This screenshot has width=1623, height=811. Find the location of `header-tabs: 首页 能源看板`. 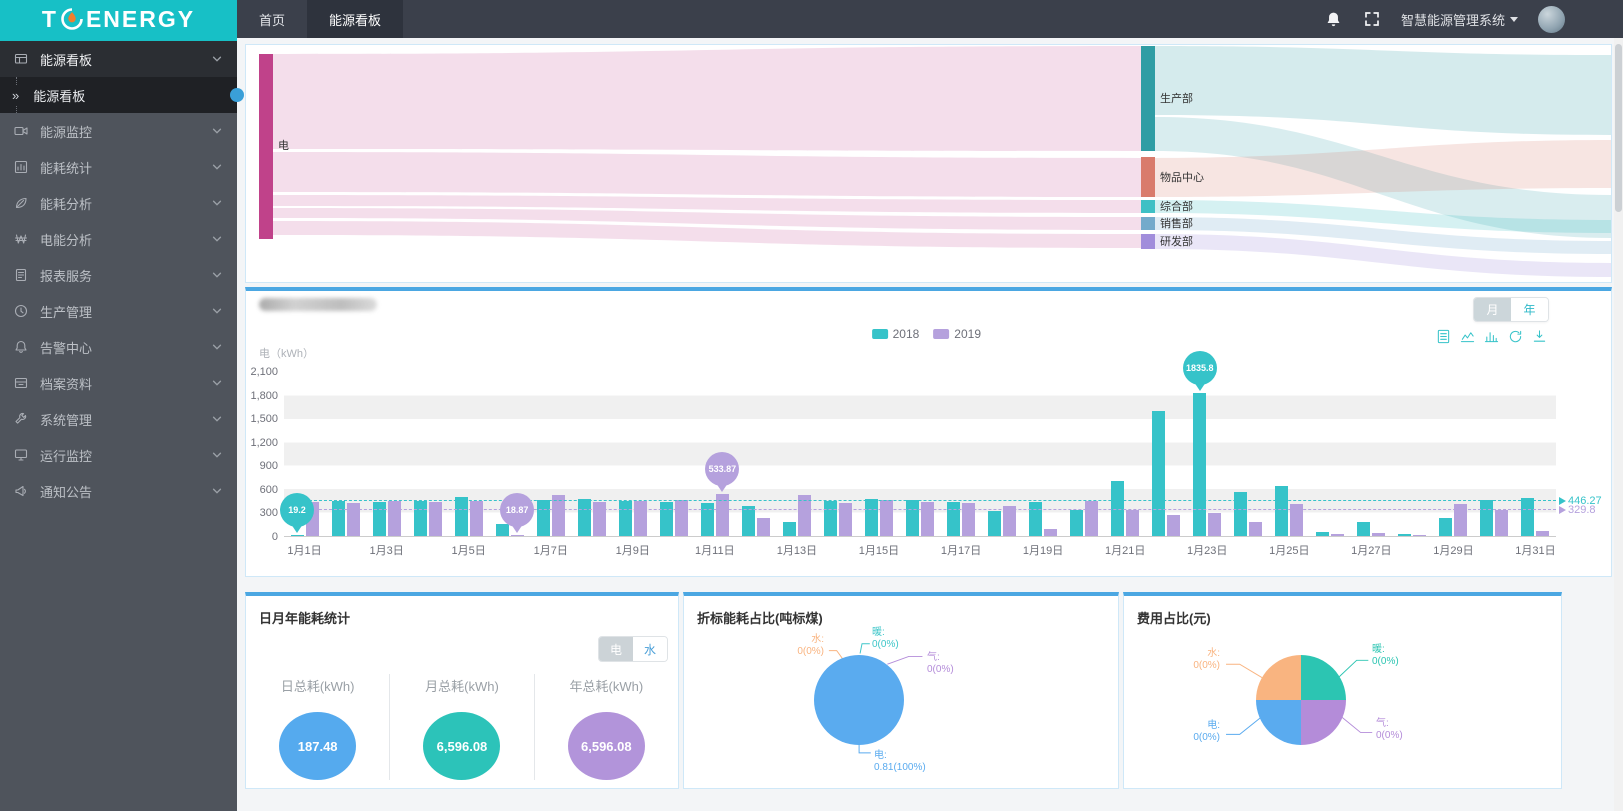

header-tabs: 首页 能源看板 is located at coordinates (320, 19).